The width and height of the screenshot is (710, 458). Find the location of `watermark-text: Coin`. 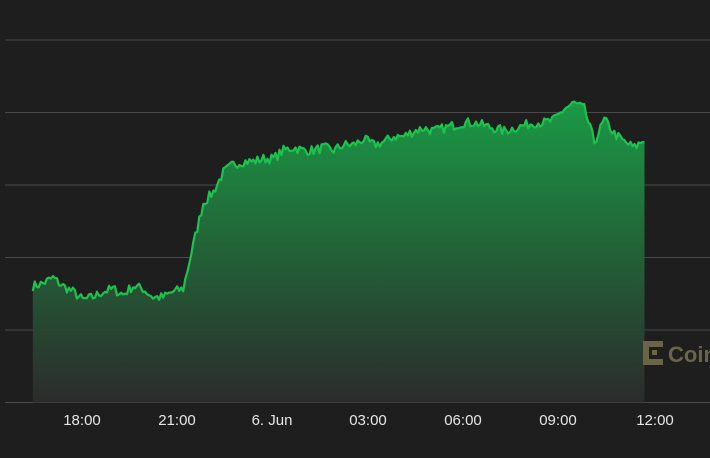

watermark-text: Coin is located at coordinates (689, 354).